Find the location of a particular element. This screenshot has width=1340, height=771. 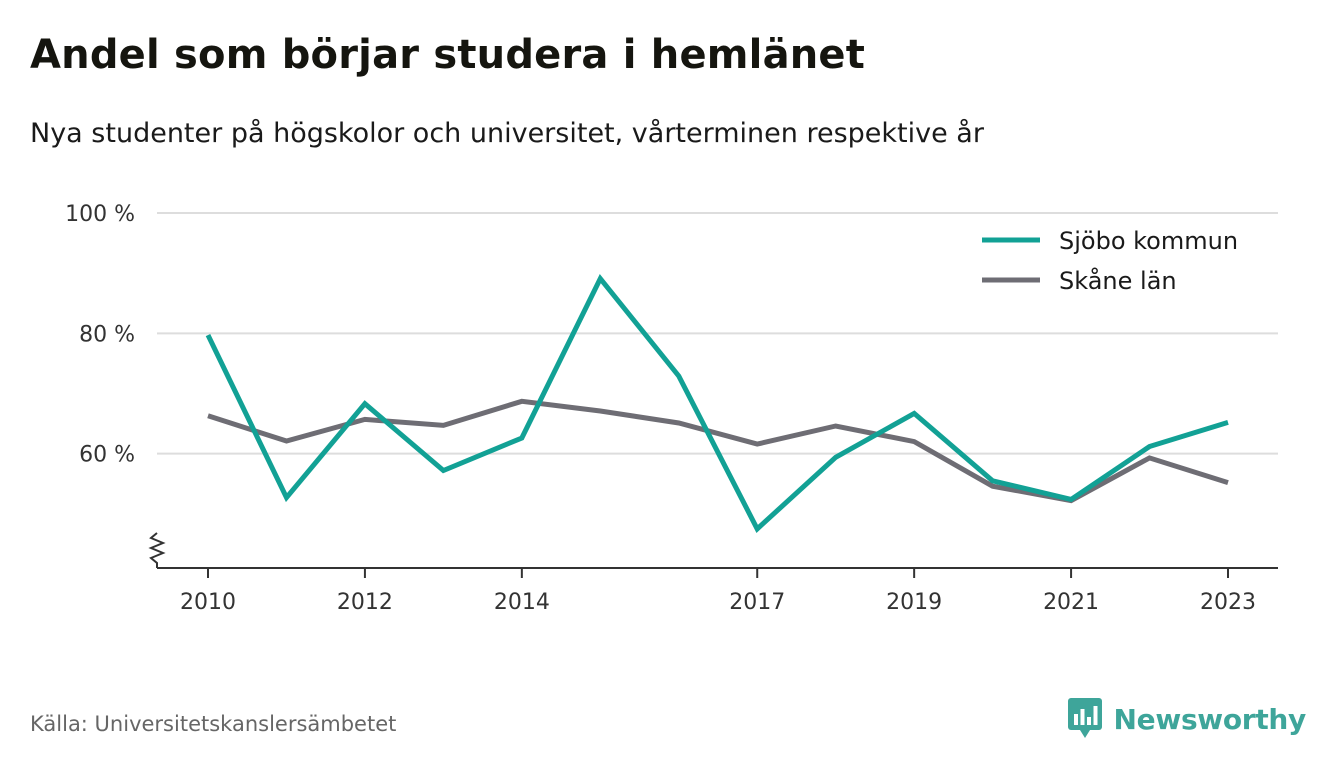

brand-name: Newsworthy is located at coordinates (1210, 719).